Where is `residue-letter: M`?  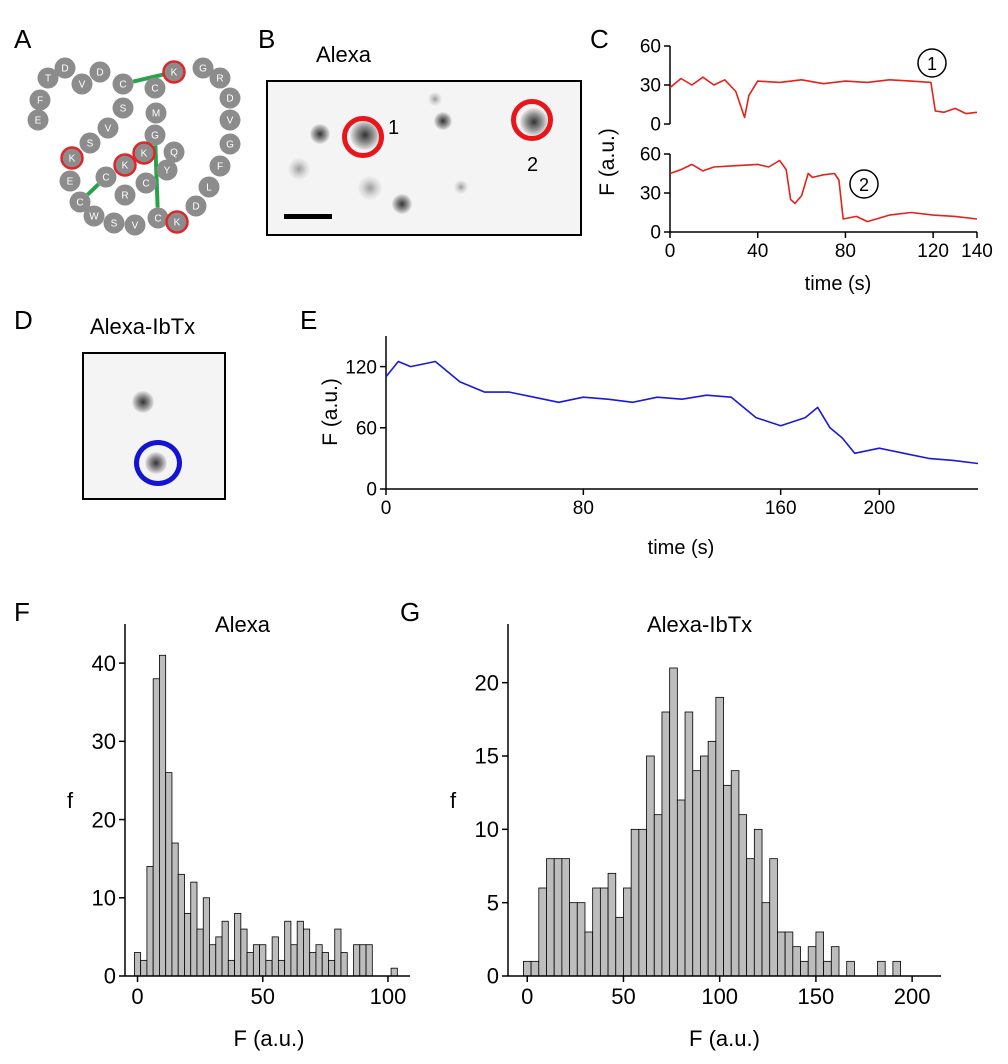 residue-letter: M is located at coordinates (156, 114).